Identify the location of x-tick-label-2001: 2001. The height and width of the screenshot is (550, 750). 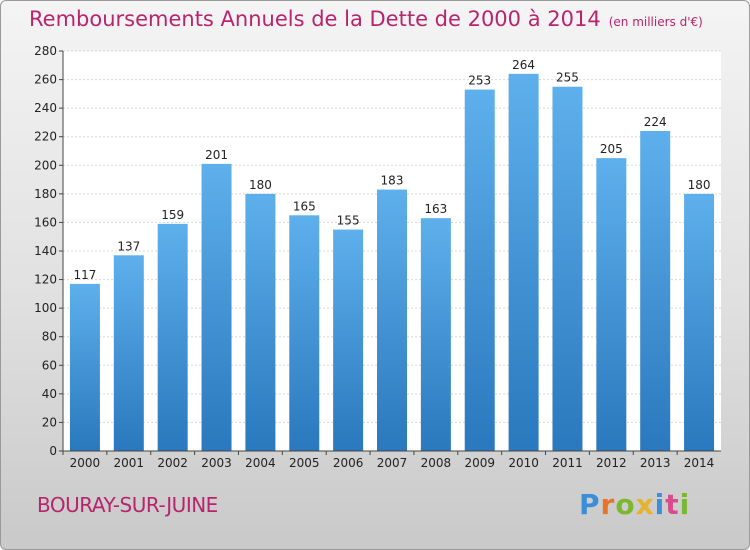
(129, 463).